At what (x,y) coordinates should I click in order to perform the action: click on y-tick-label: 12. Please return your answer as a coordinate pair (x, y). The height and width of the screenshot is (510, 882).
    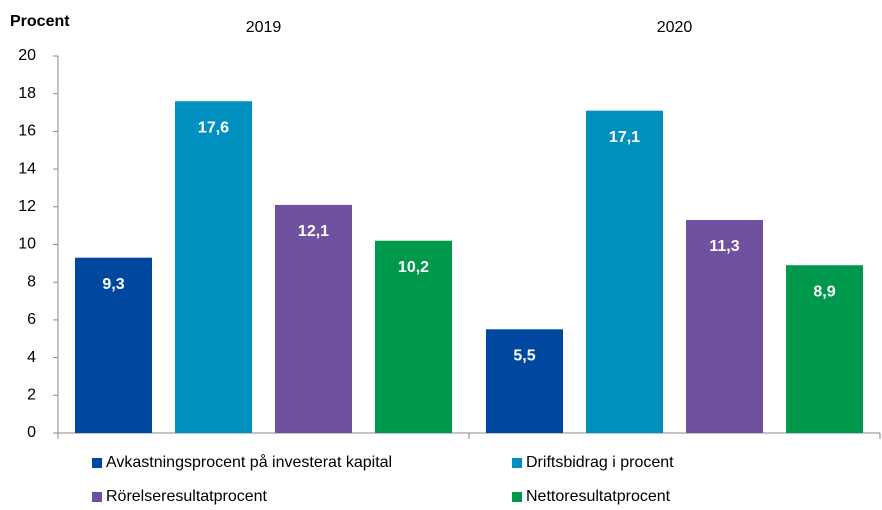
    Looking at the image, I should click on (27, 206).